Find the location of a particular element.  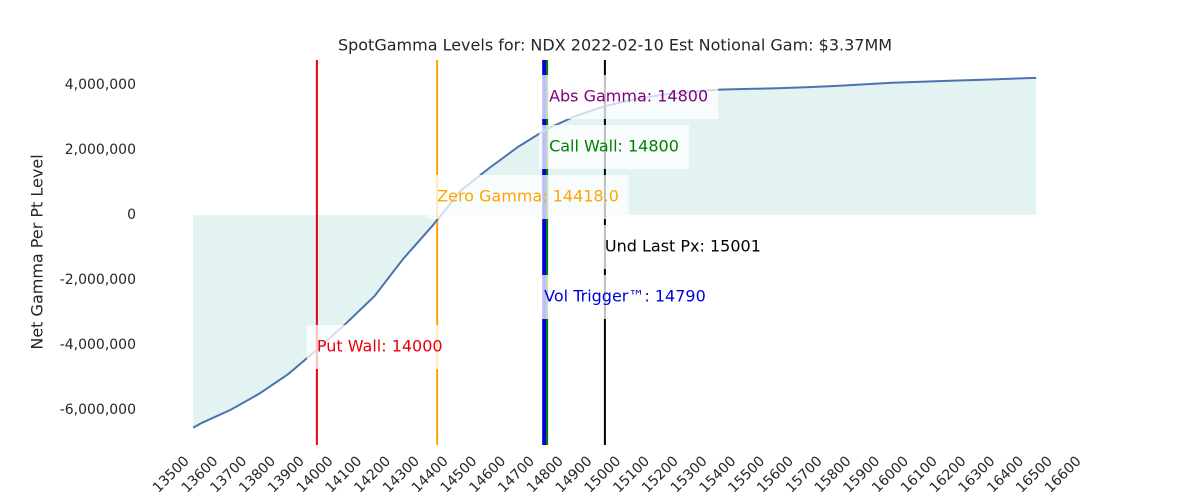

y-tick-label: 2,000,000 is located at coordinates (100, 150).